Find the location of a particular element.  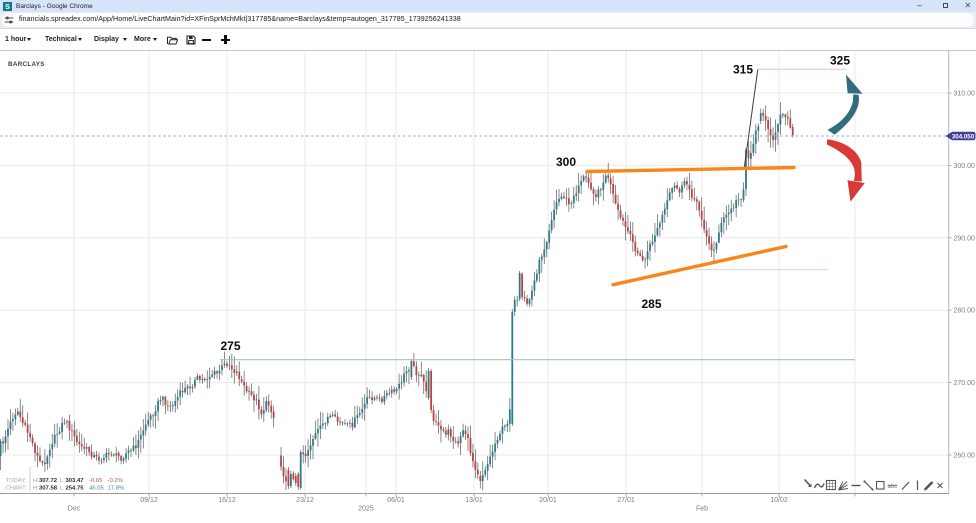

svg-text: -0.65 is located at coordinates (96, 481).